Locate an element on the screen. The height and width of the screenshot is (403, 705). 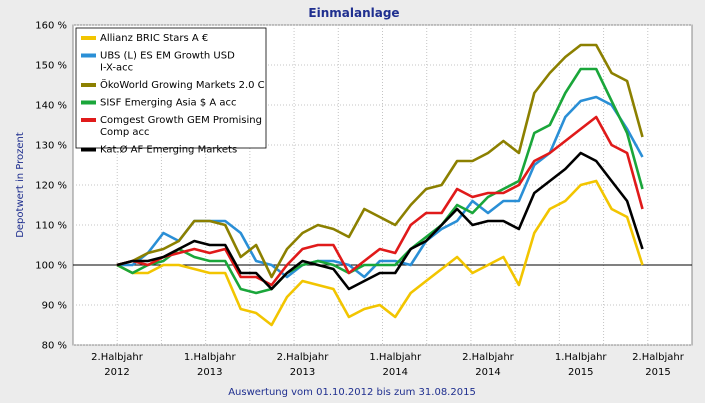
y-tick-label: 100 % is located at coordinates (51, 266).